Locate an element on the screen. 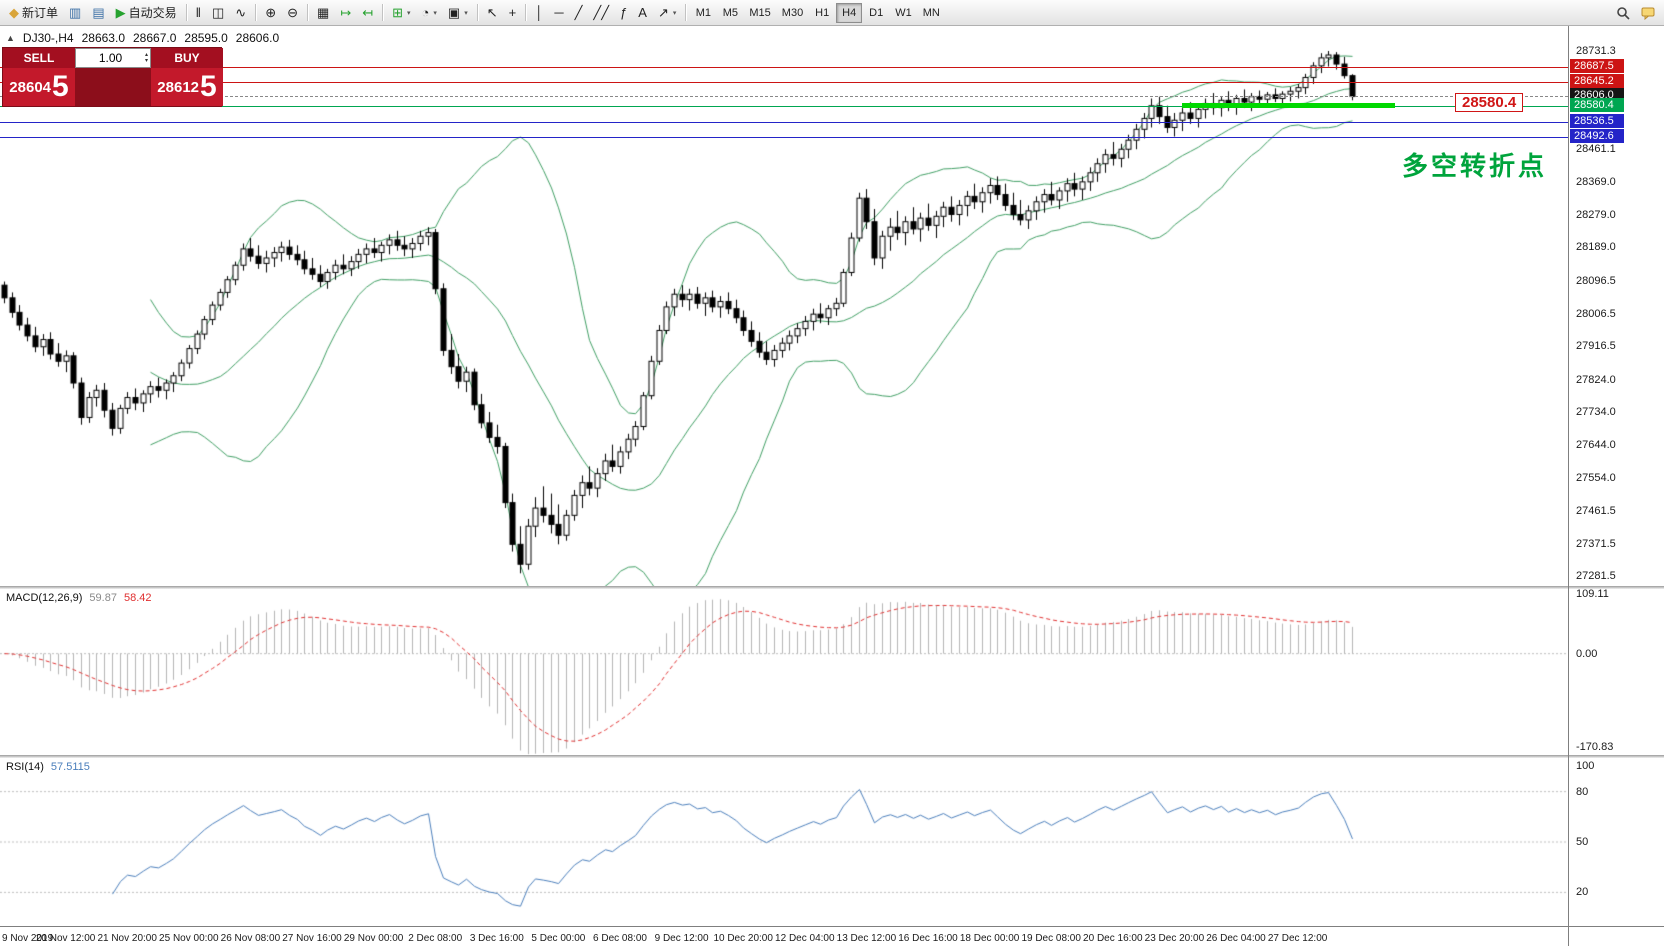 This screenshot has width=1664, height=946. time-label: 19 Dec 08:00 is located at coordinates (1051, 938).